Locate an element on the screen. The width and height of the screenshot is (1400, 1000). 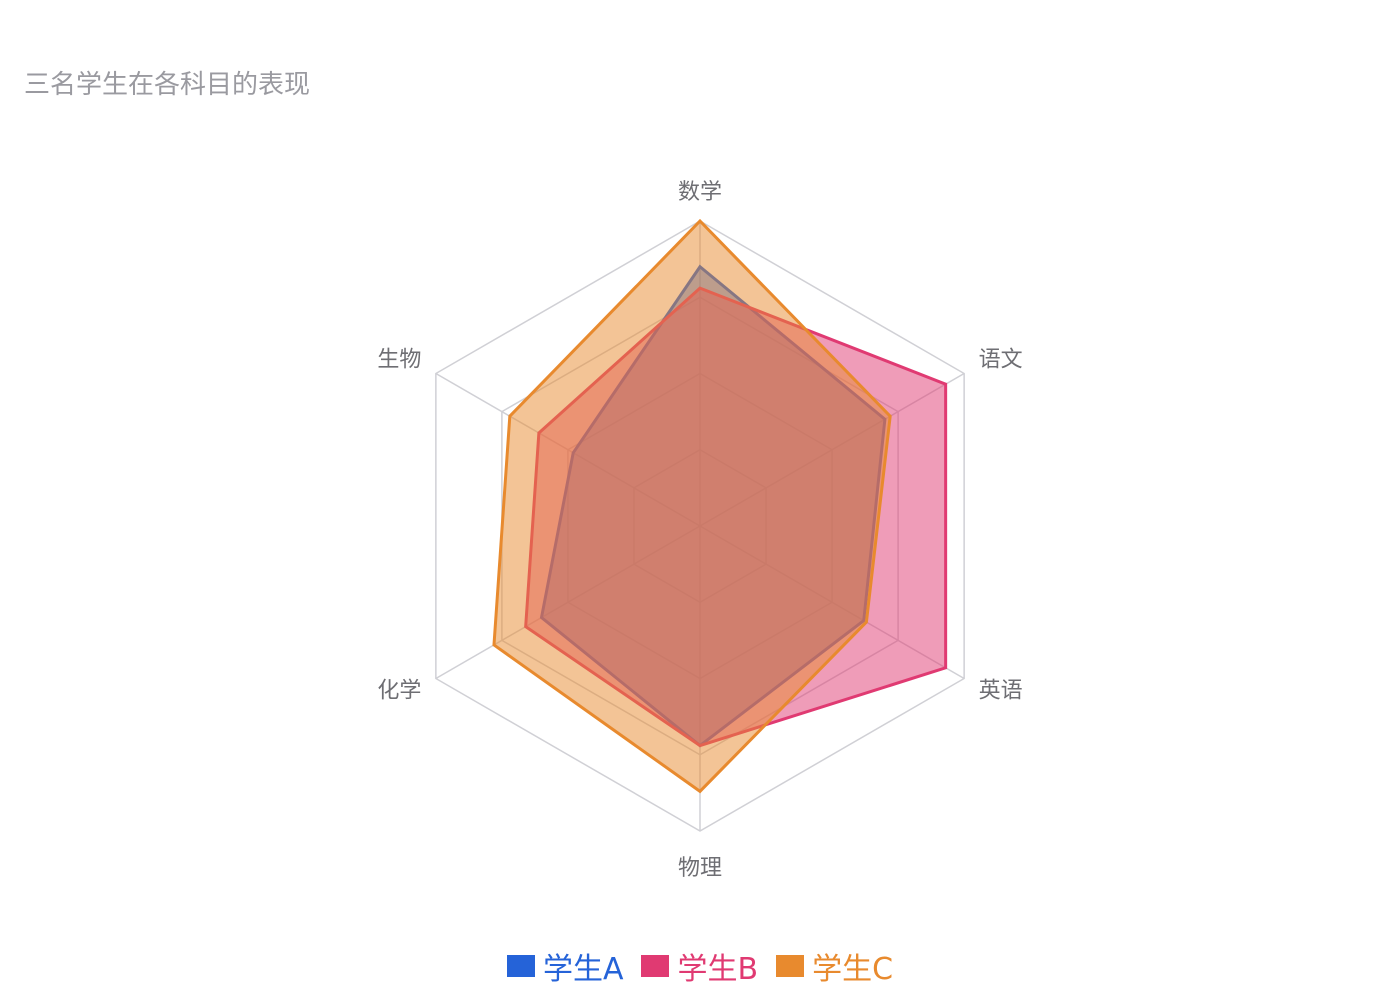
legend-item-1: 学生A is located at coordinates (565, 966).